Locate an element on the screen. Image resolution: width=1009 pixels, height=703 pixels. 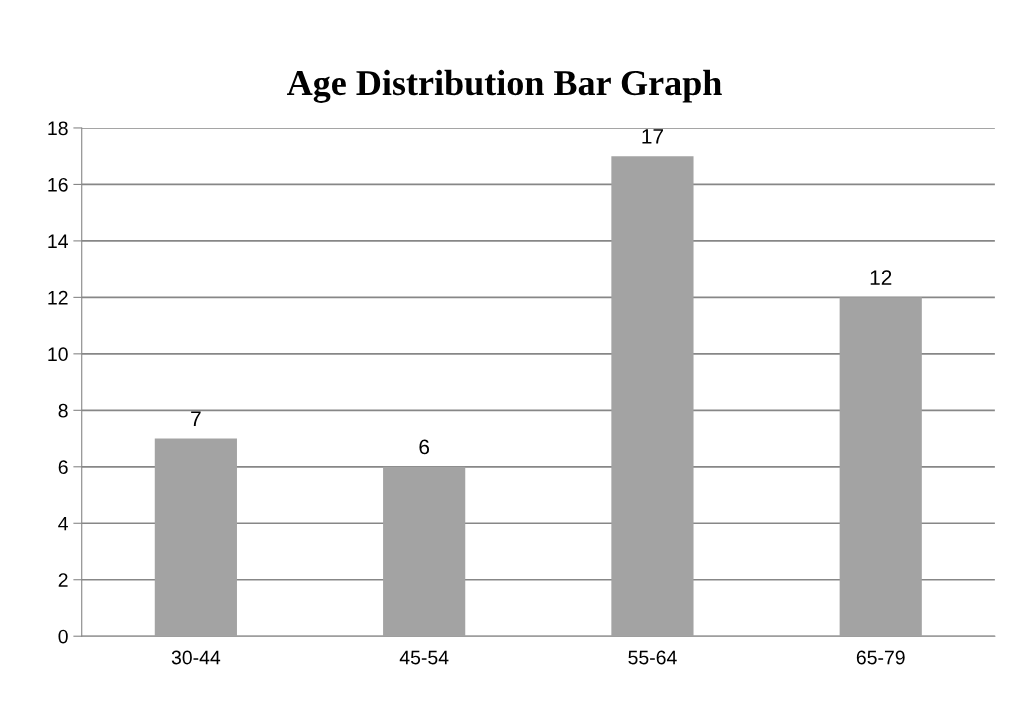
data-label: 12 is located at coordinates (881, 277).